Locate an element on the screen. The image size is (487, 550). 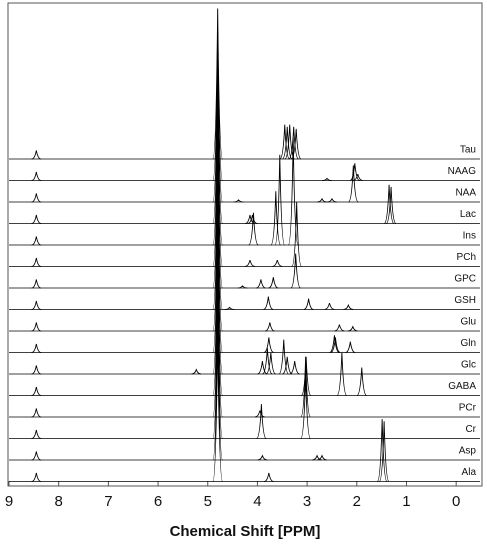
x-axis-label: Chemical Shift [PPM] is located at coordinates (245, 531).